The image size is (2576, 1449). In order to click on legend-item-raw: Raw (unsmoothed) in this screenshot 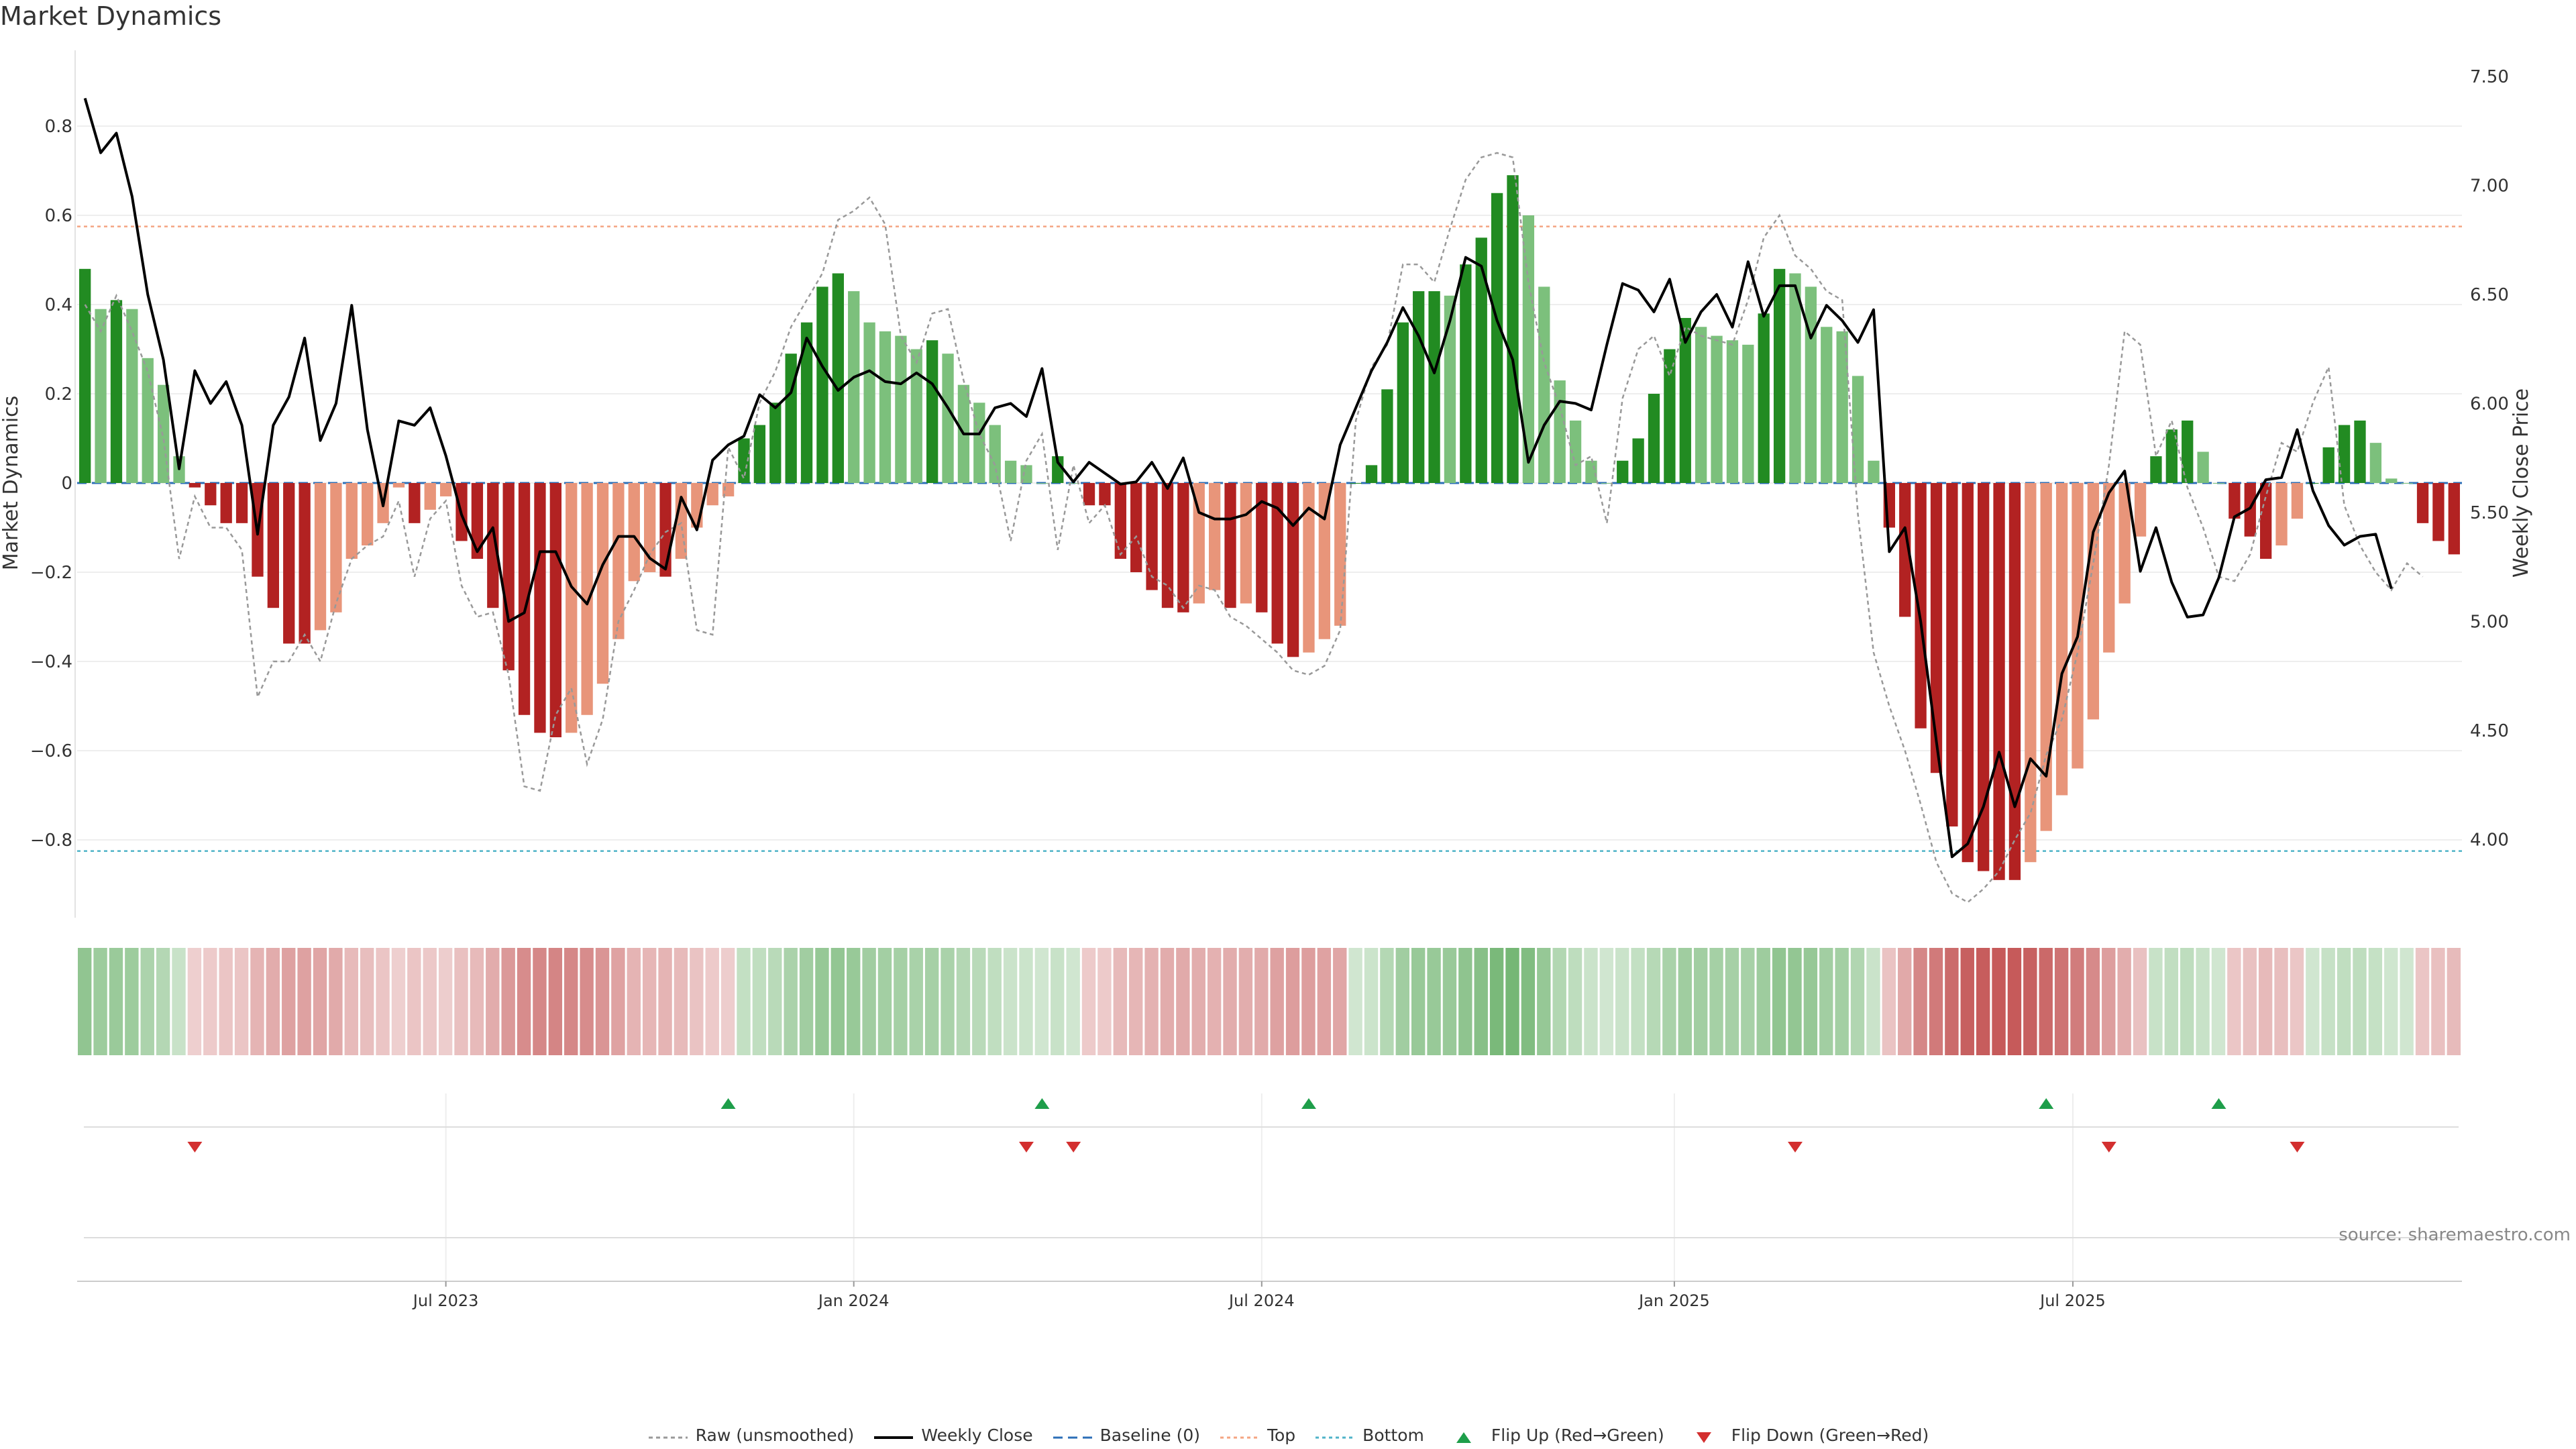, I will do `click(750, 1435)`.